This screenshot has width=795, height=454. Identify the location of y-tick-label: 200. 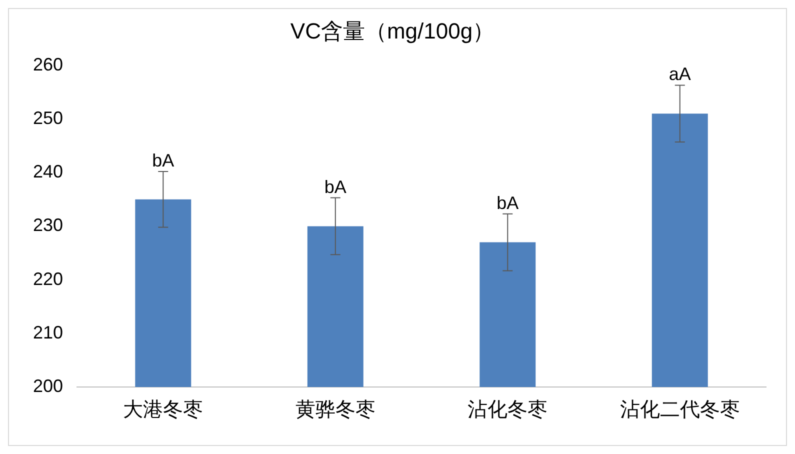
(48, 386).